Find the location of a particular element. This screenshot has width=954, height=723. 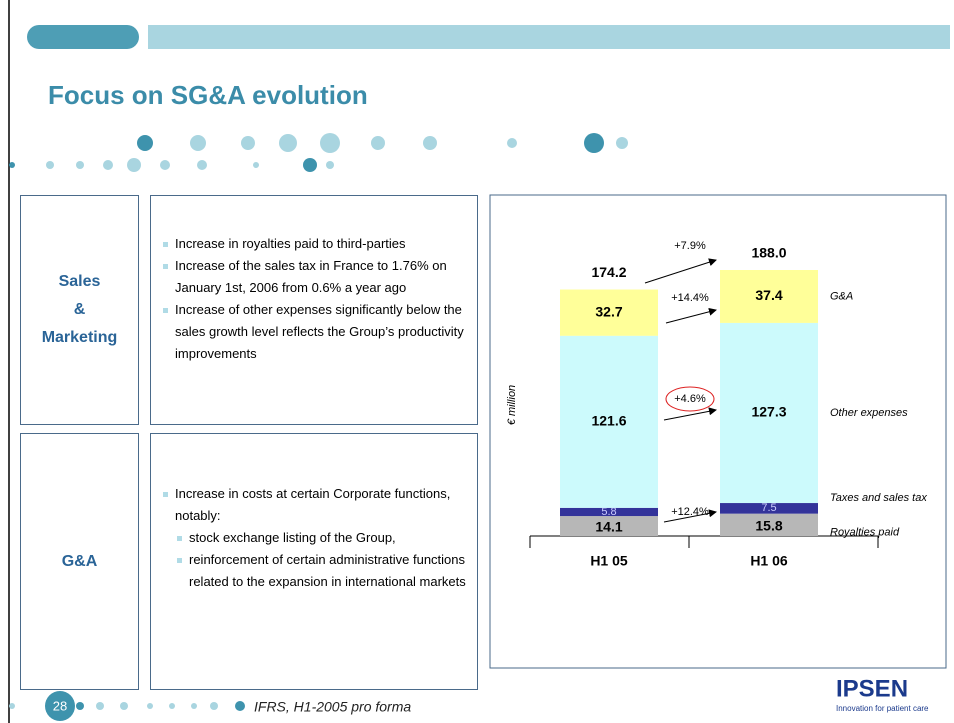

highlight-circle is located at coordinates (690, 399).